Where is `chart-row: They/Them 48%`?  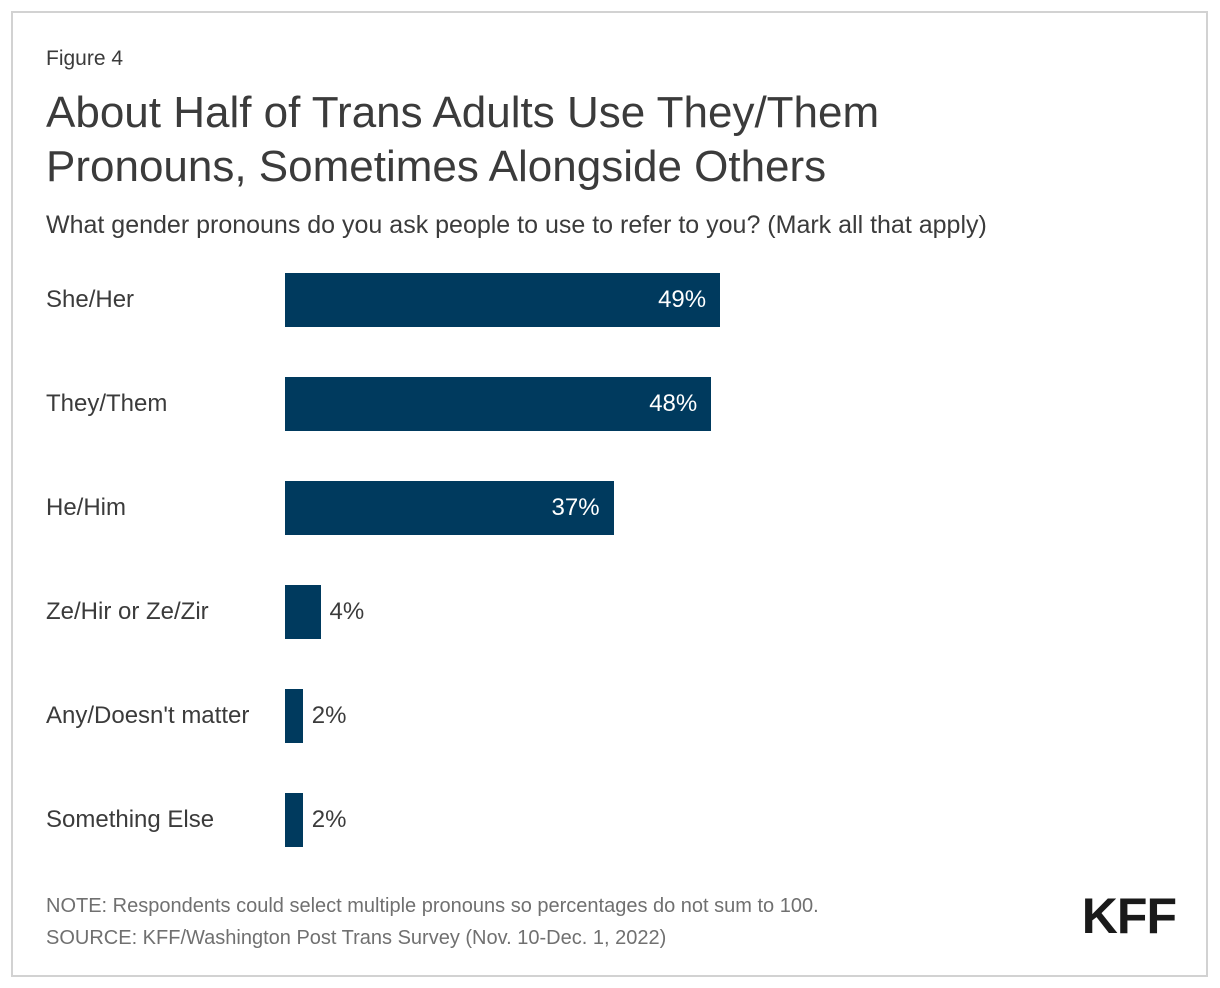
chart-row: They/Them 48% is located at coordinates (610, 404).